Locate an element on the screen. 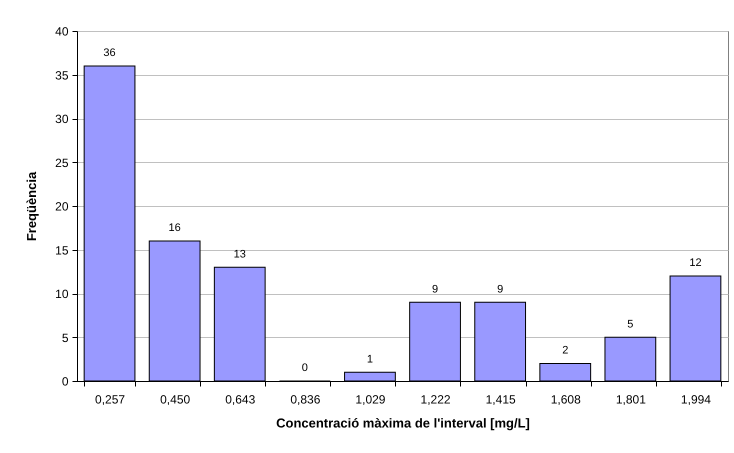 The height and width of the screenshot is (453, 734). data-label: 1 is located at coordinates (370, 359).